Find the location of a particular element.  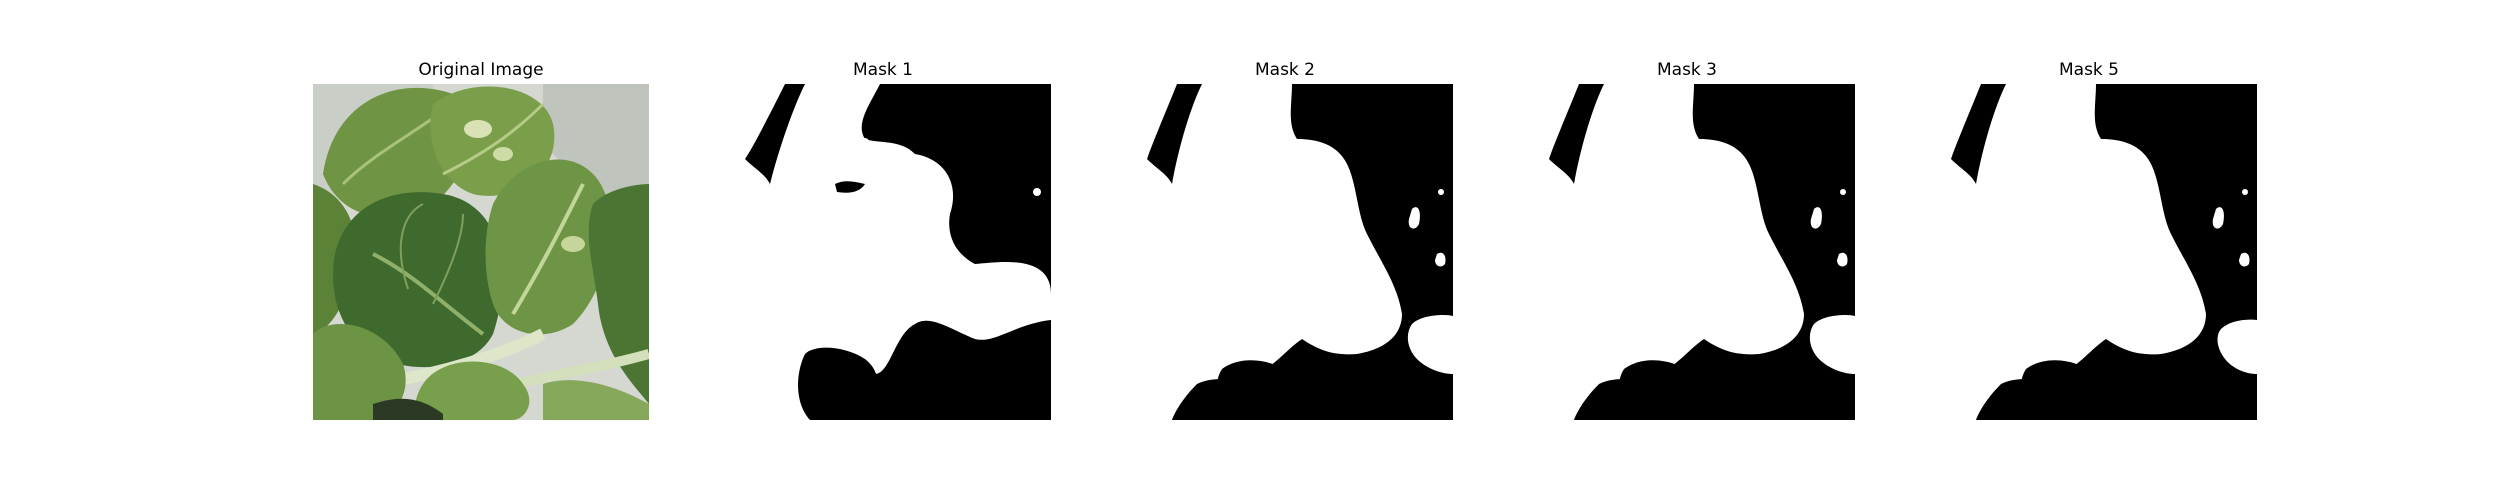

panel-original-image: Original Image is located at coordinates (481, 250).